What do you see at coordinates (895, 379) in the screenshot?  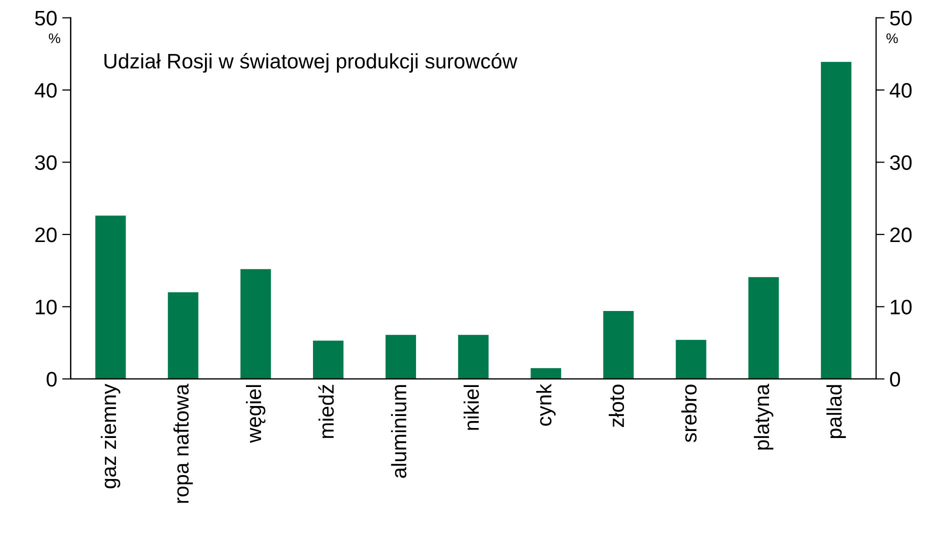 I see `y2-tick-label: 0` at bounding box center [895, 379].